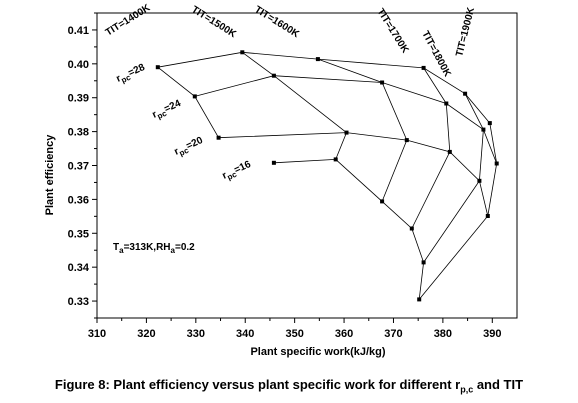  I want to click on y-tick-label: 0.33, so click(78, 302).